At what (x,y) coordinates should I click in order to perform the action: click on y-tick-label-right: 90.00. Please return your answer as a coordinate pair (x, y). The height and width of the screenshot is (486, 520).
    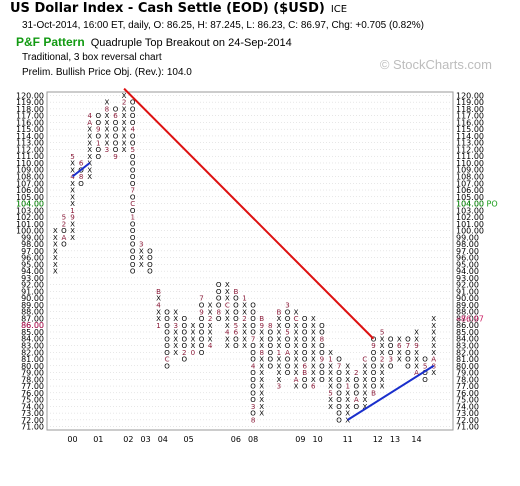
    Looking at the image, I should click on (467, 298).